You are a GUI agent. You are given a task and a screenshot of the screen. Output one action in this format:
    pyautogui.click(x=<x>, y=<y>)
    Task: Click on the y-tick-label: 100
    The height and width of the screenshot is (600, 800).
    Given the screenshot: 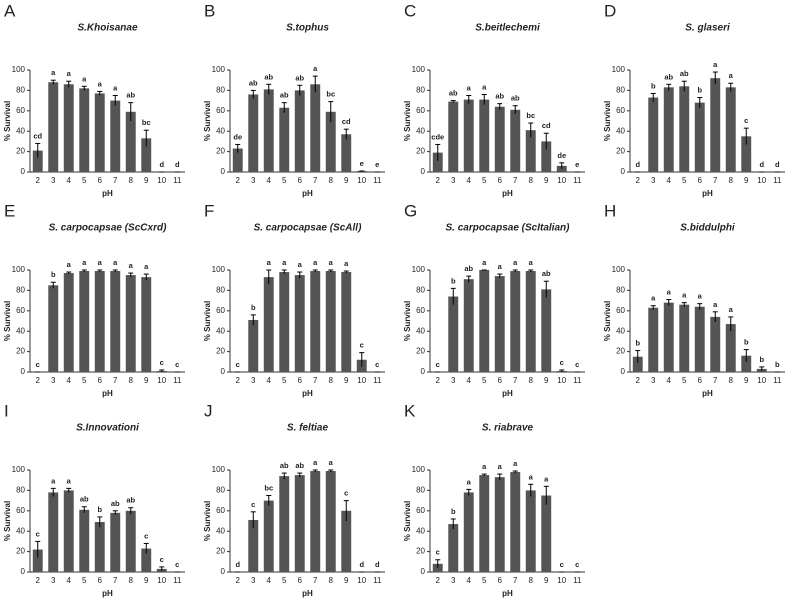 What is the action you would take?
    pyautogui.click(x=19, y=469)
    